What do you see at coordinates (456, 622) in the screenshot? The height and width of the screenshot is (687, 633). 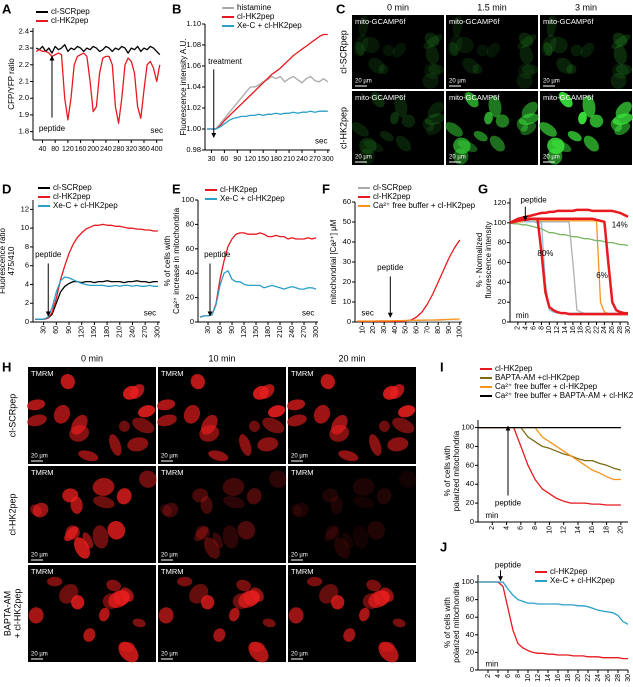 I see `y-axis-label: polarized mitochondria` at bounding box center [456, 622].